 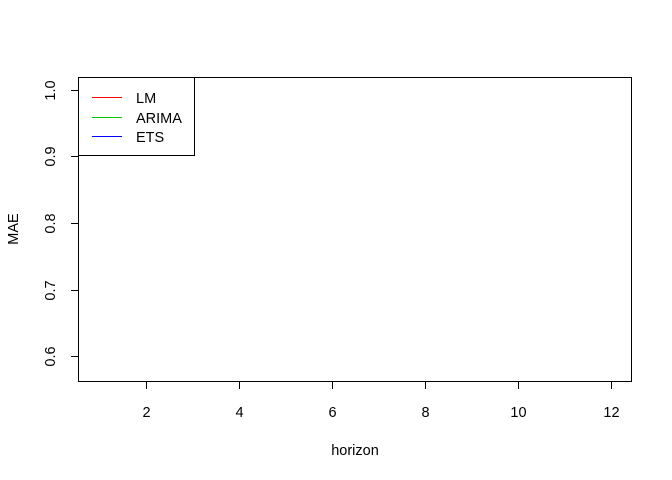 What do you see at coordinates (51, 156) in the screenshot?
I see `y-tick-label-0.9: 0.9` at bounding box center [51, 156].